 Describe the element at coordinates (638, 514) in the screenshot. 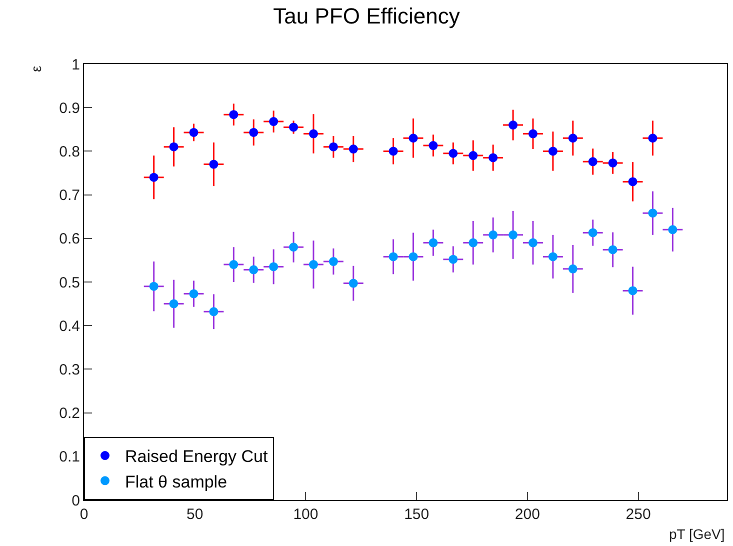

I see `x-tick-label: 250` at that location.